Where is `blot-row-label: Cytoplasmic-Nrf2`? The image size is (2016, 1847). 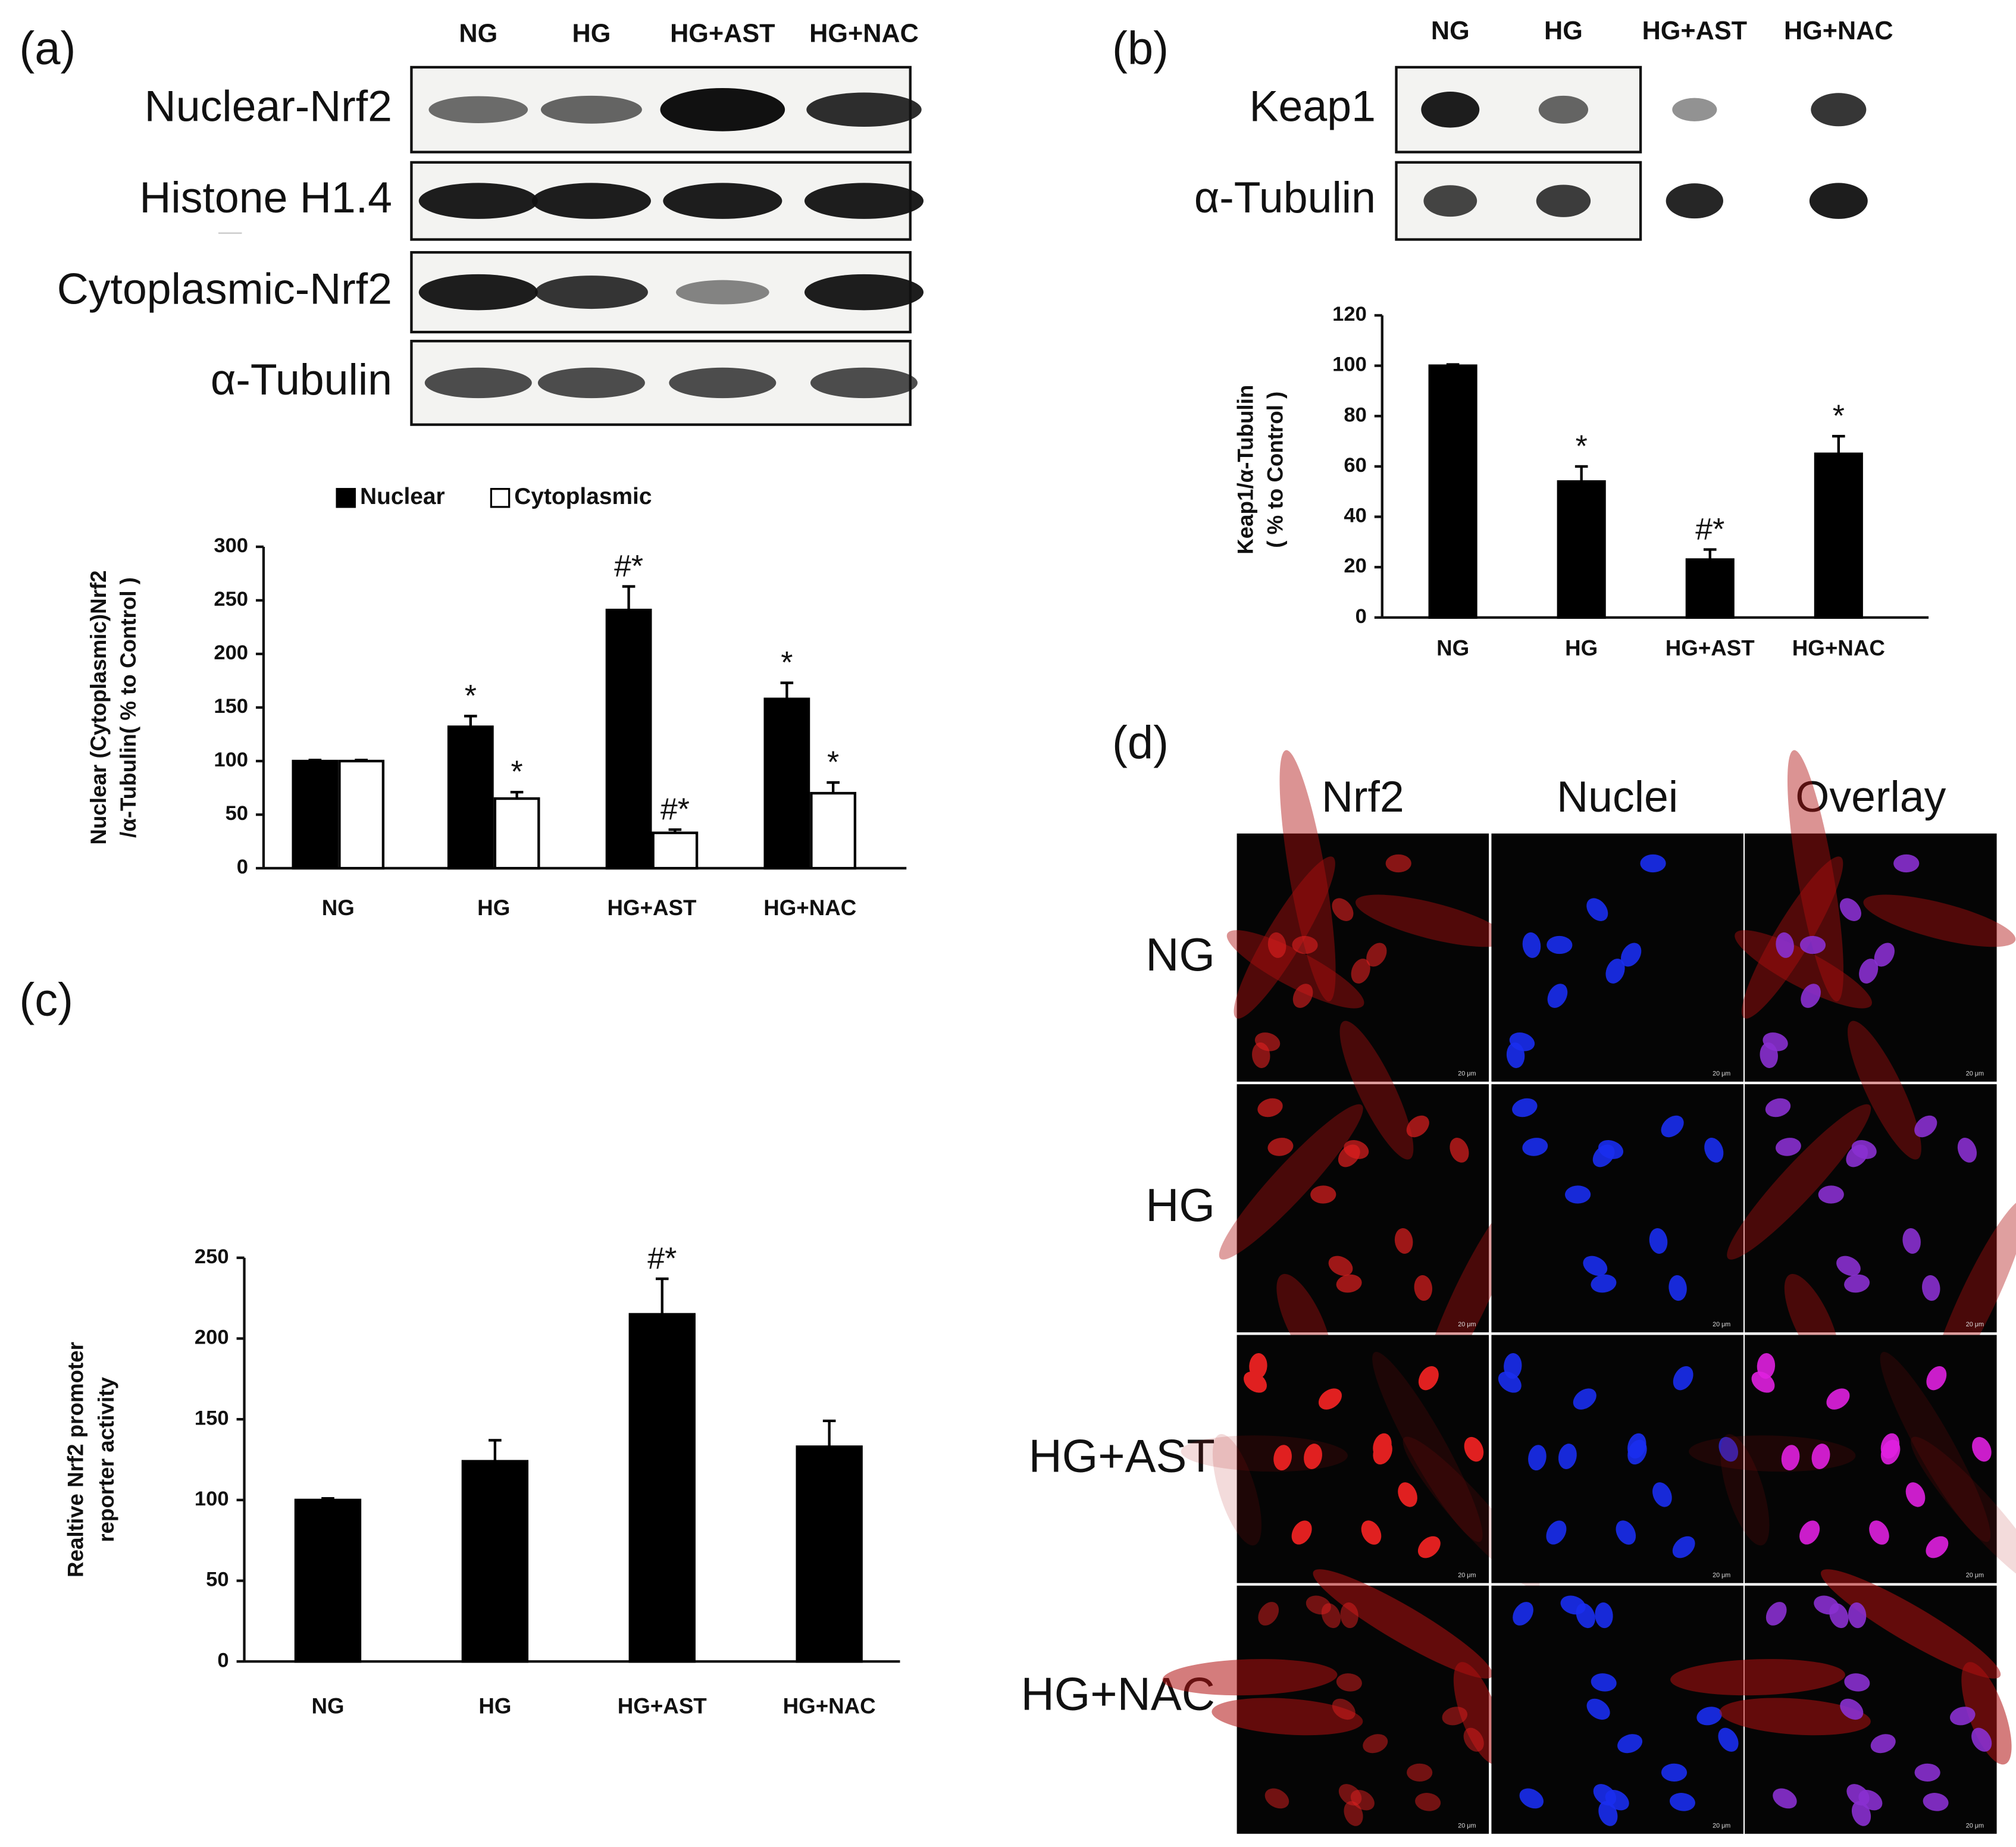
blot-row-label: Cytoplasmic-Nrf2 is located at coordinates (224, 288).